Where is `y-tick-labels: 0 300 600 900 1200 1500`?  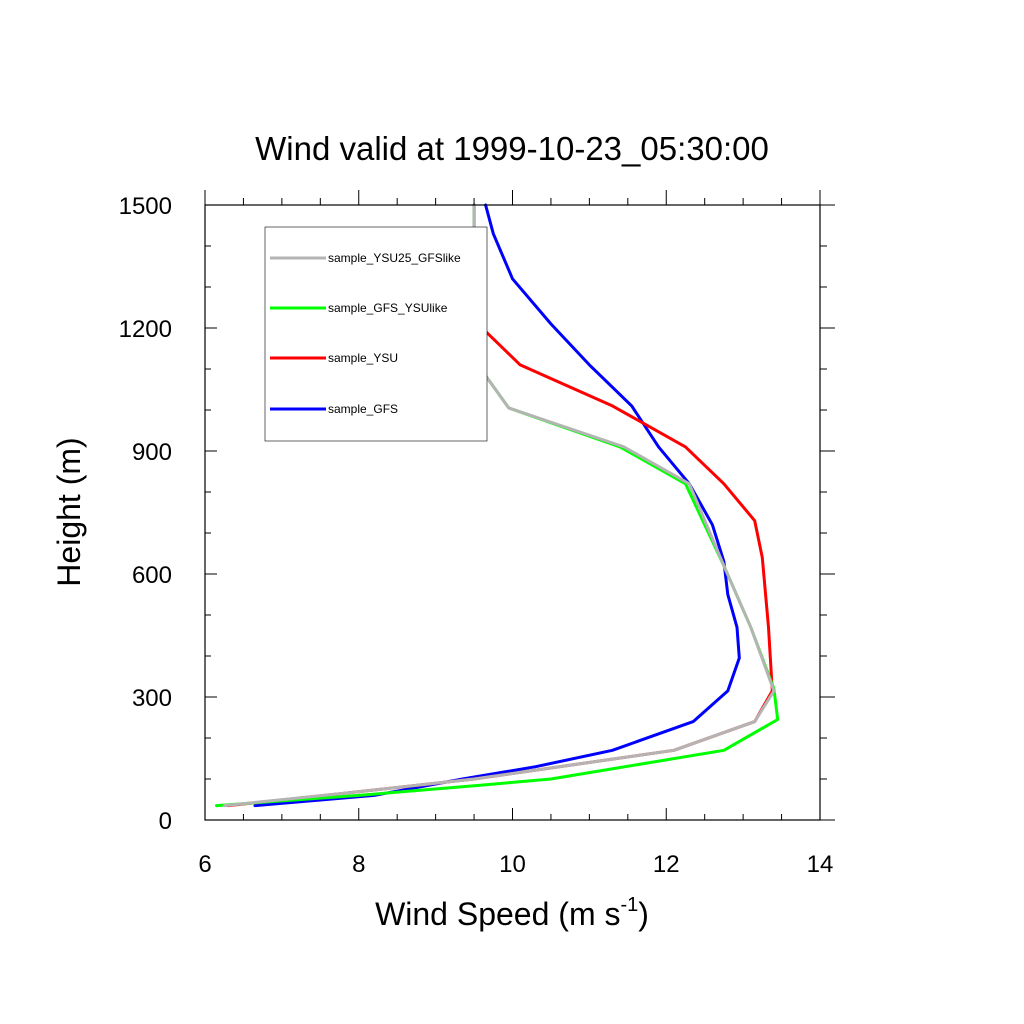
y-tick-labels: 0 300 600 900 1200 1500 is located at coordinates (145, 514).